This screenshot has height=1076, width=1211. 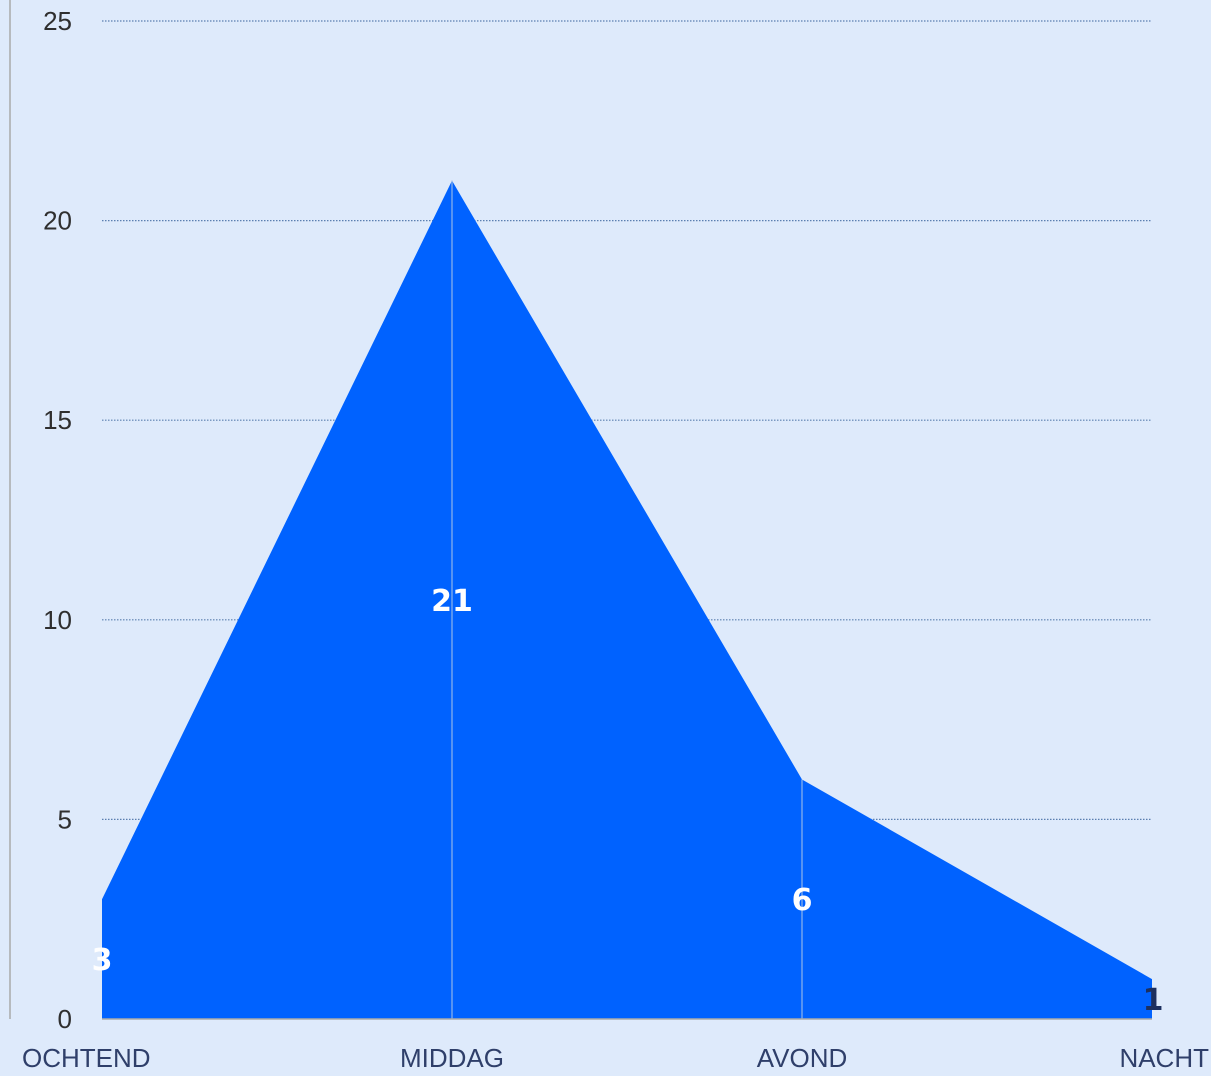 I want to click on data-label: 6, so click(x=802, y=900).